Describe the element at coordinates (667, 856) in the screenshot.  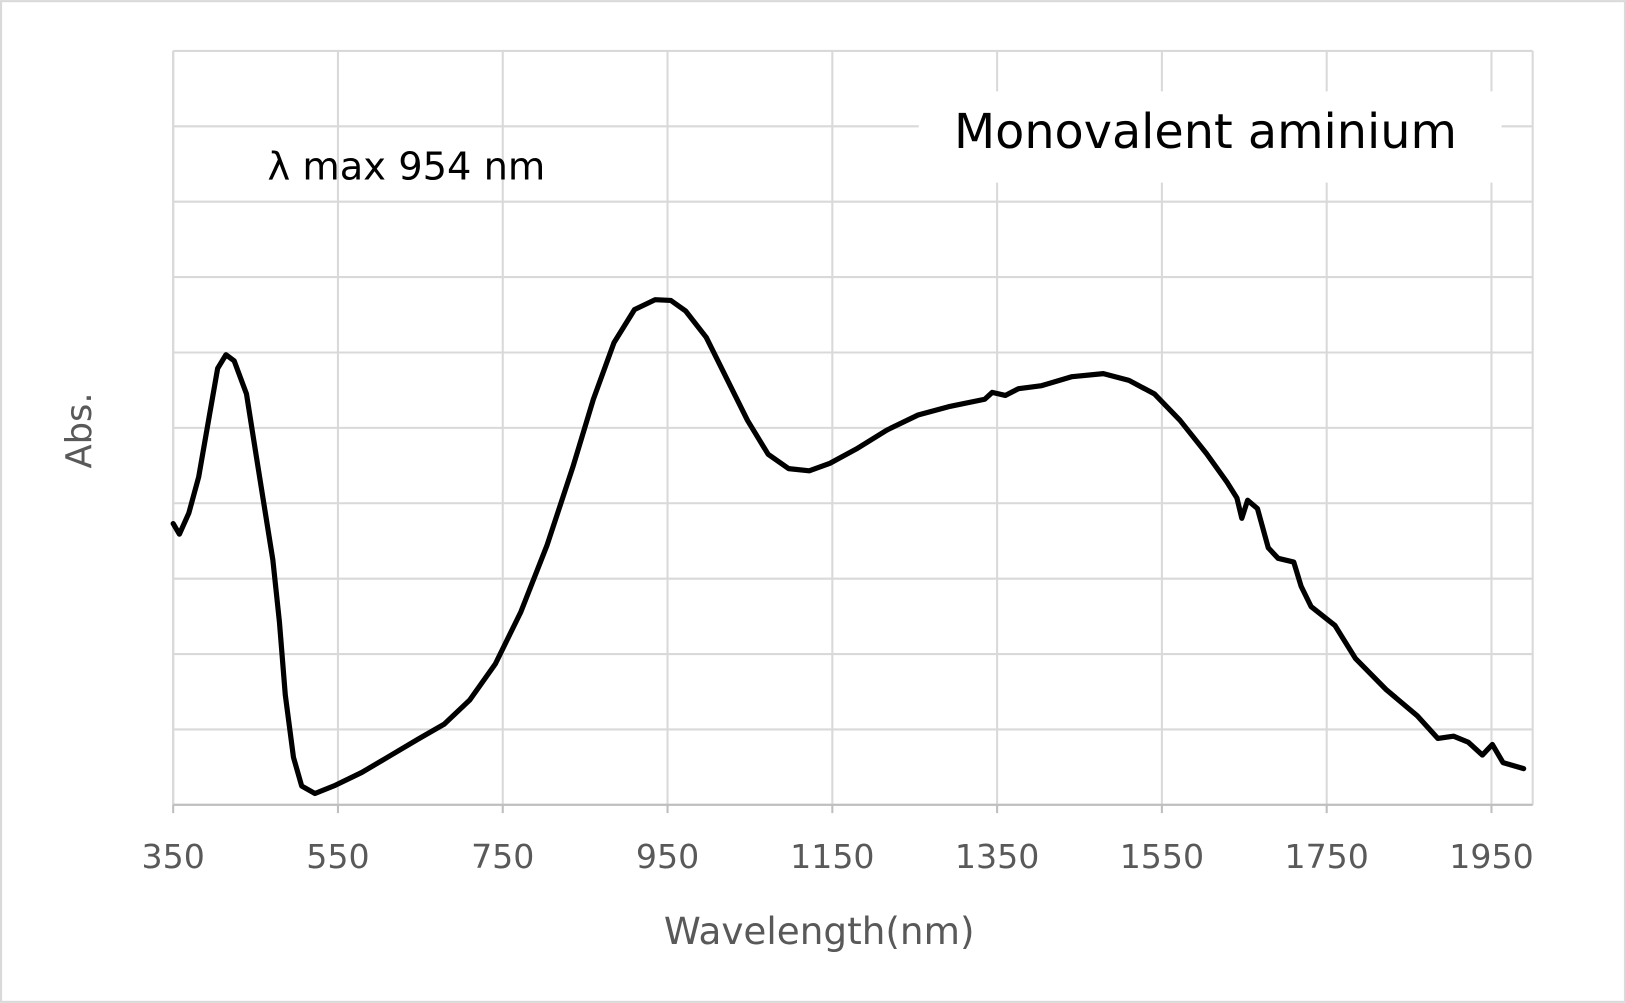
I see `x-tick-label: 950` at that location.